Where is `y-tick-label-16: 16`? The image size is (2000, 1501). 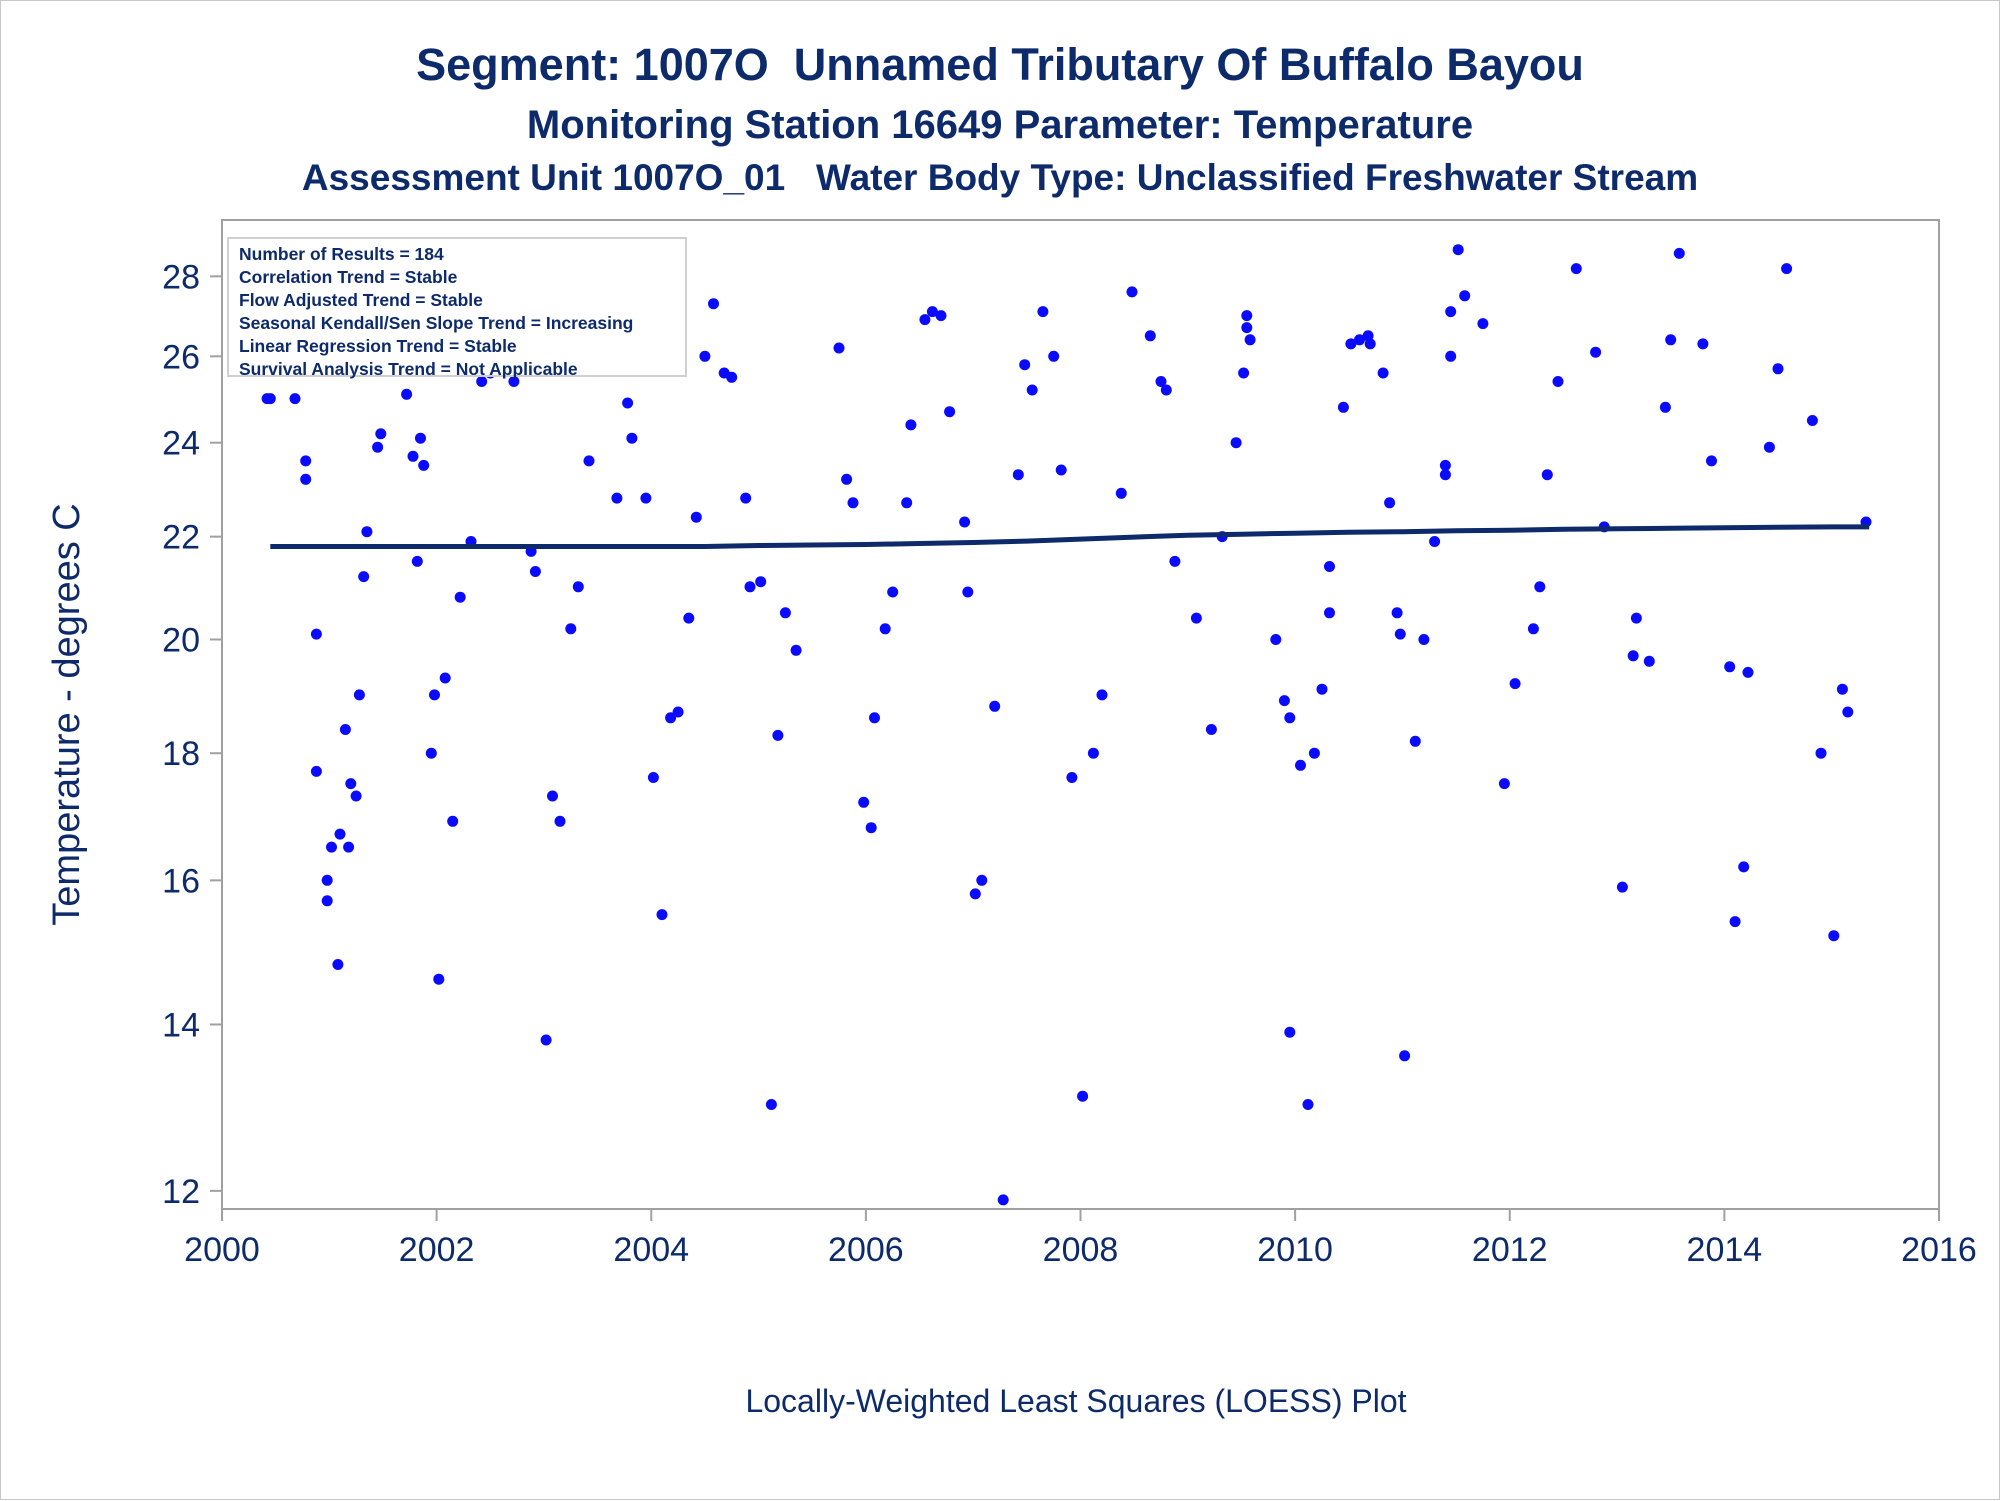
y-tick-label-16: 16 is located at coordinates (181, 881).